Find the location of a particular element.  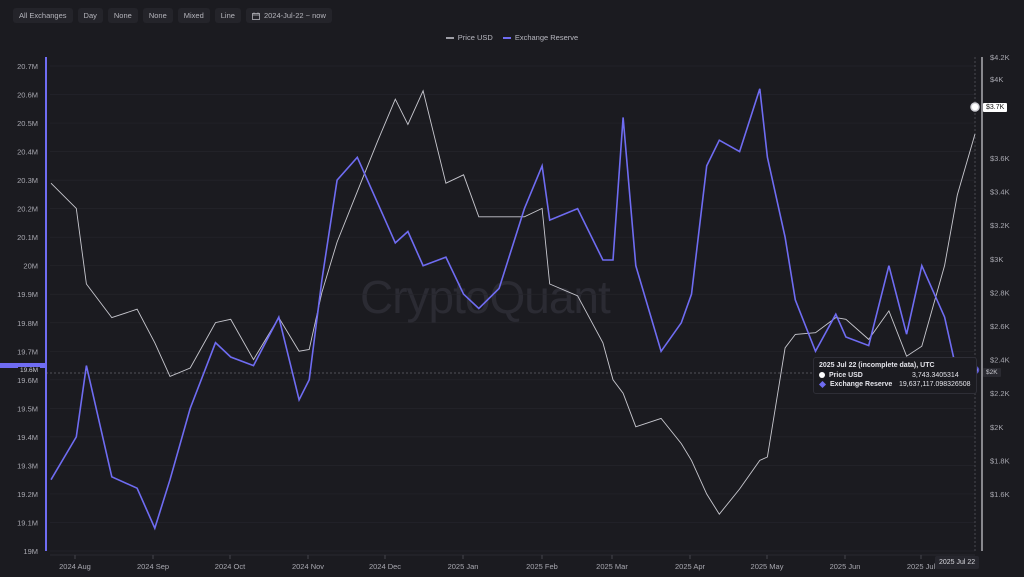

svg-text: 2024 Dec is located at coordinates (385, 566).